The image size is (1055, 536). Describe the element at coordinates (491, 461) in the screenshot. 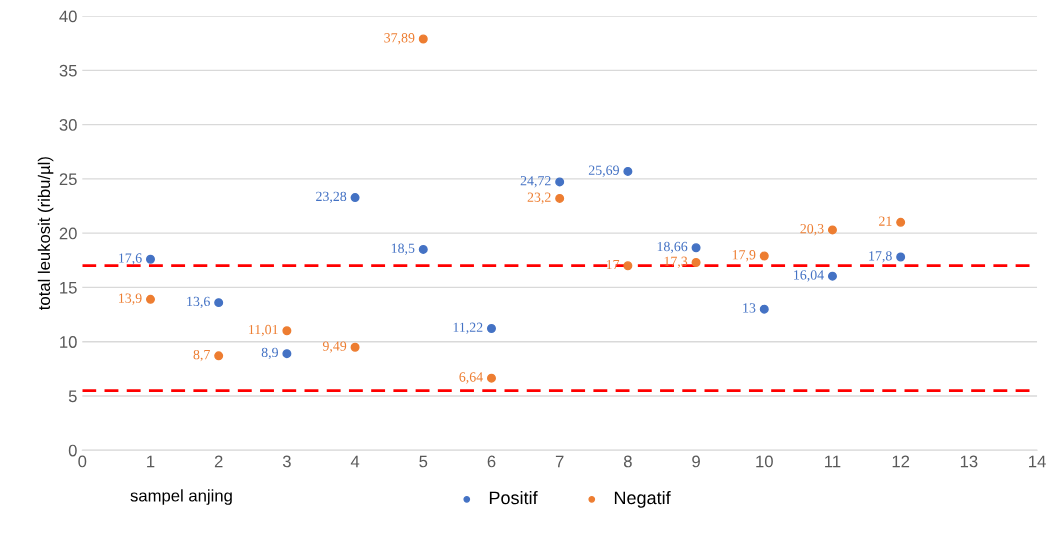

I see `x-tick-label: 6` at that location.